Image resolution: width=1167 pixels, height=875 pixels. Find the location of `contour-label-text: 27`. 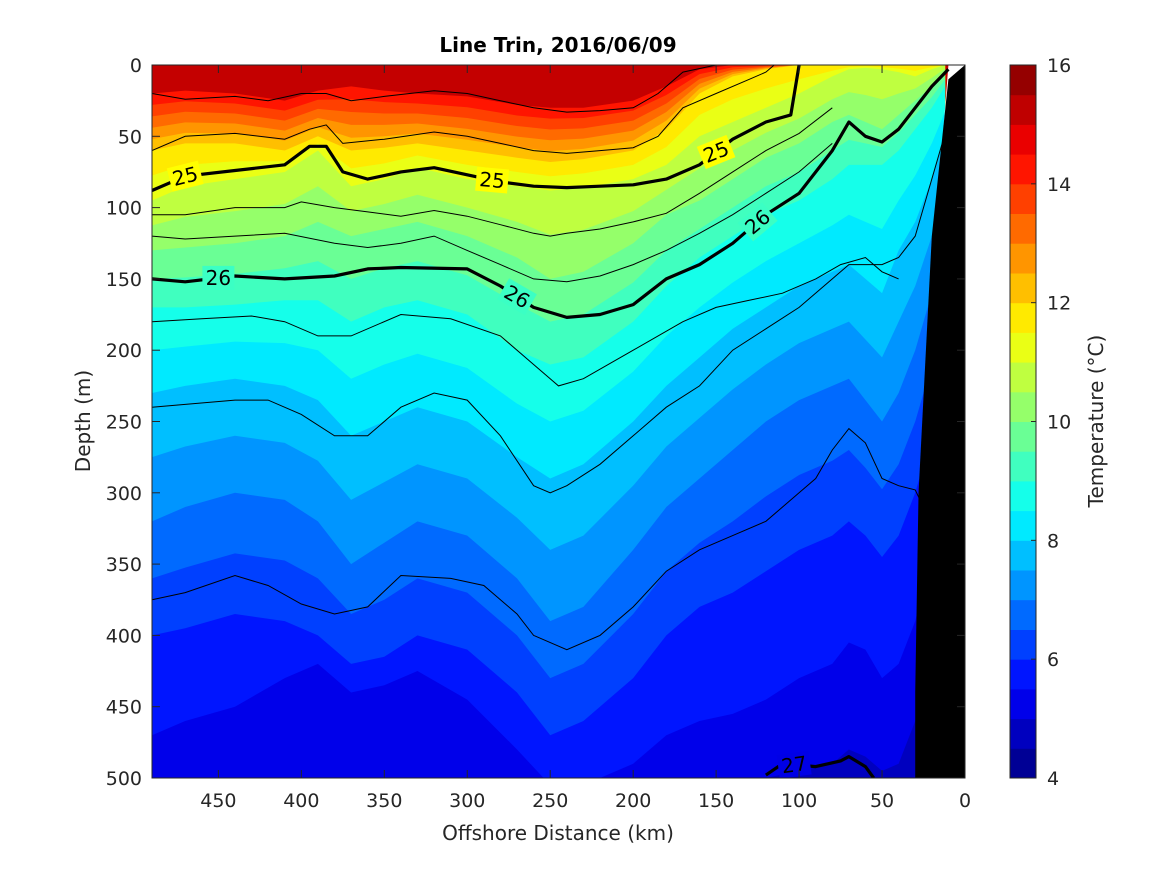

contour-label-text: 27 is located at coordinates (794, 764).